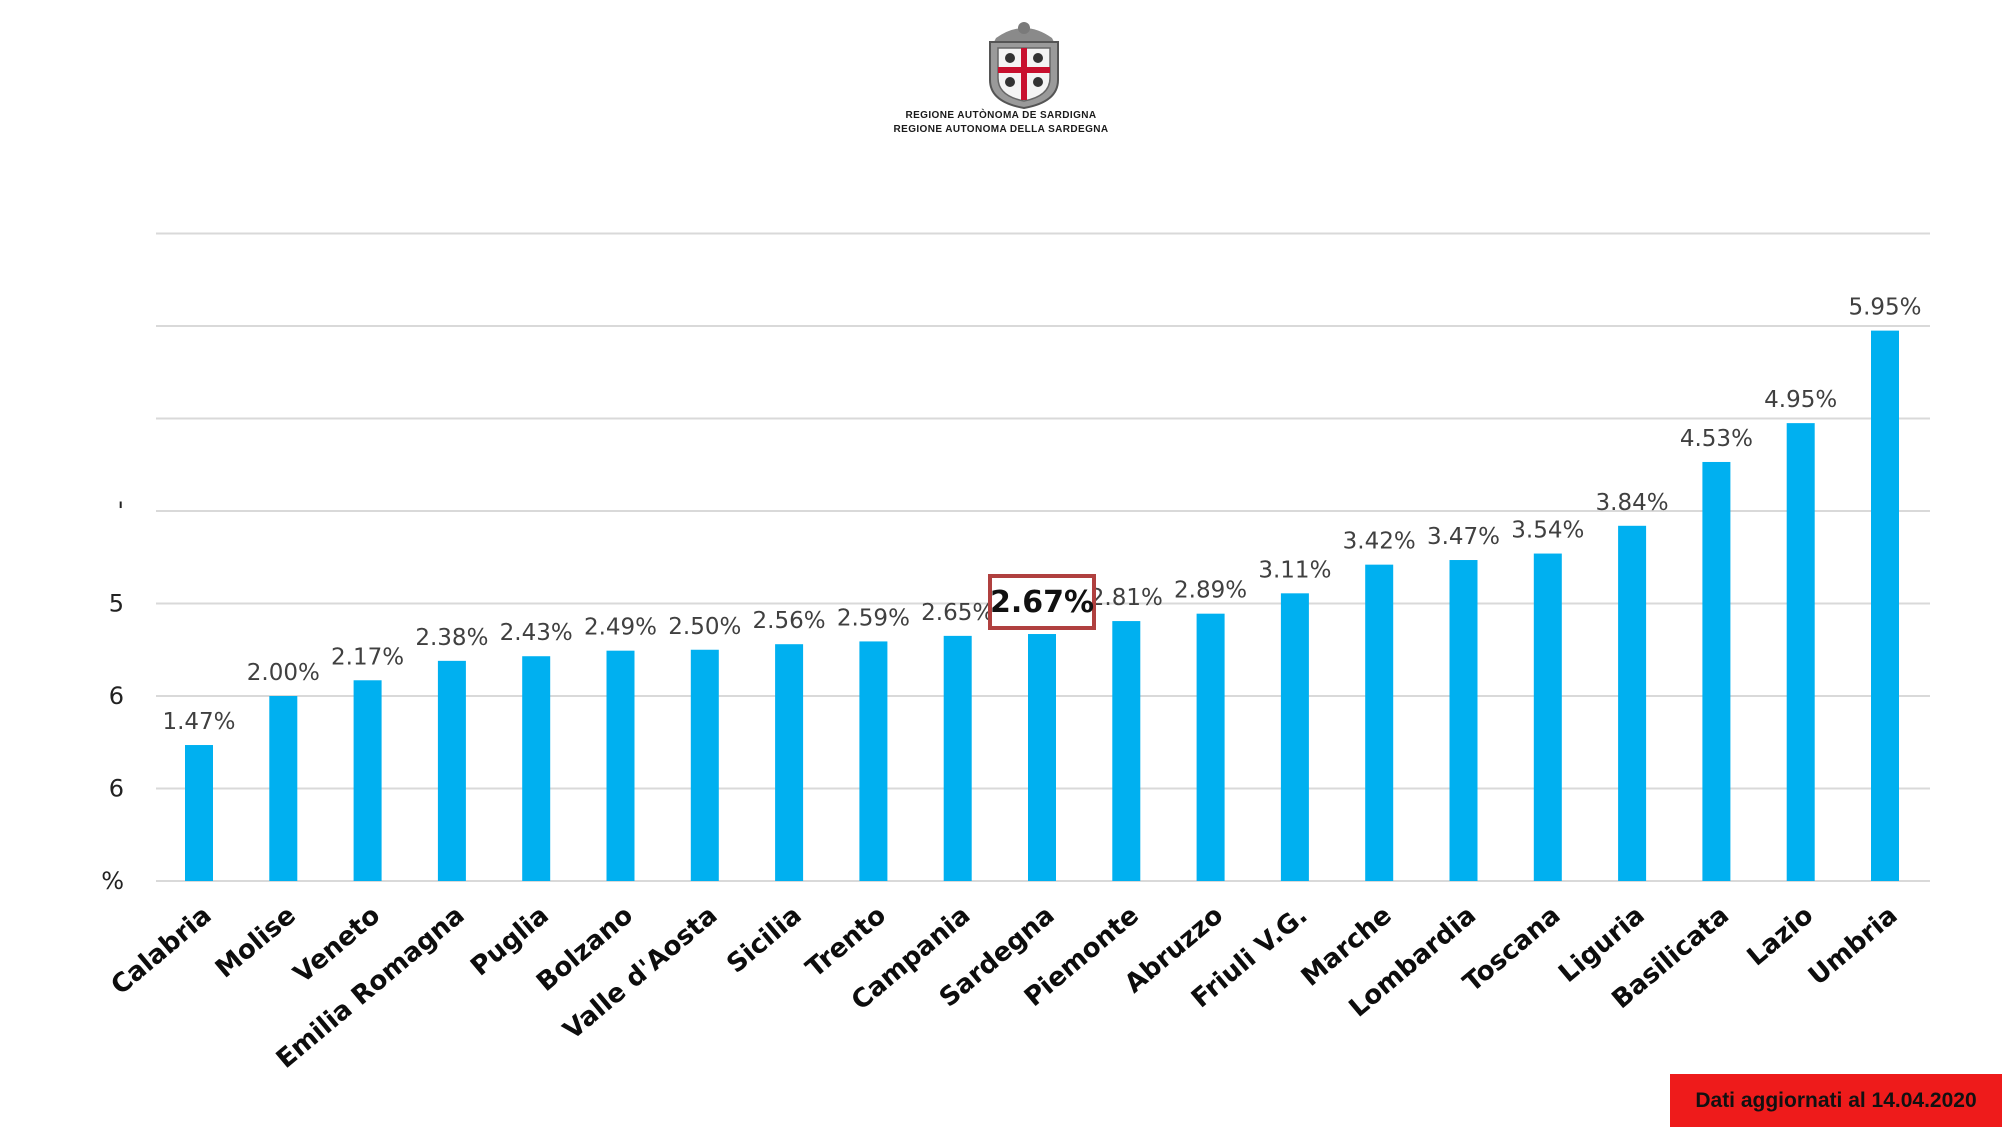  Describe the element at coordinates (162, 950) in the screenshot. I see `x-tick-label: Calabria` at that location.